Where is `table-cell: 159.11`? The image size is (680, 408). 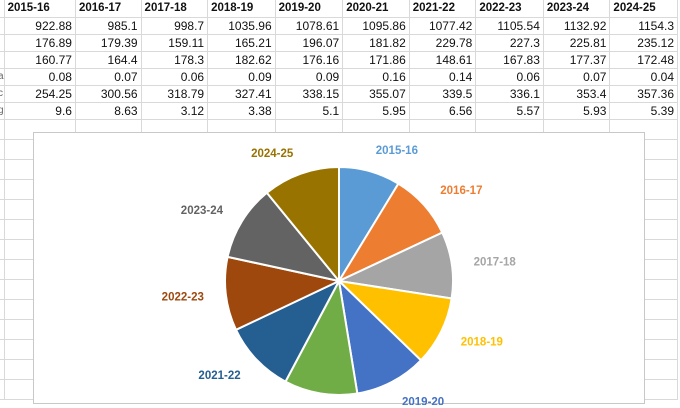
table-cell: 159.11 is located at coordinates (175, 43).